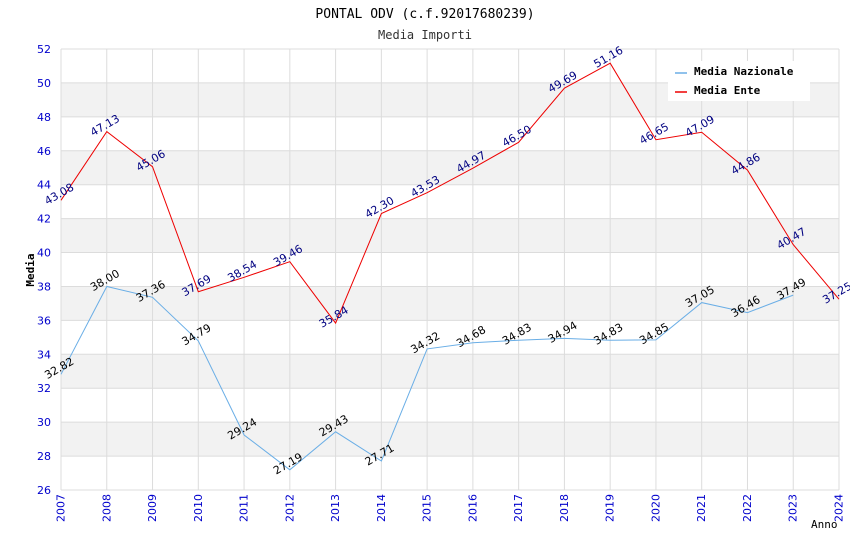 The height and width of the screenshot is (550, 850). What do you see at coordinates (425, 35) in the screenshot?
I see `chart-subtitle: Media Importi` at bounding box center [425, 35].